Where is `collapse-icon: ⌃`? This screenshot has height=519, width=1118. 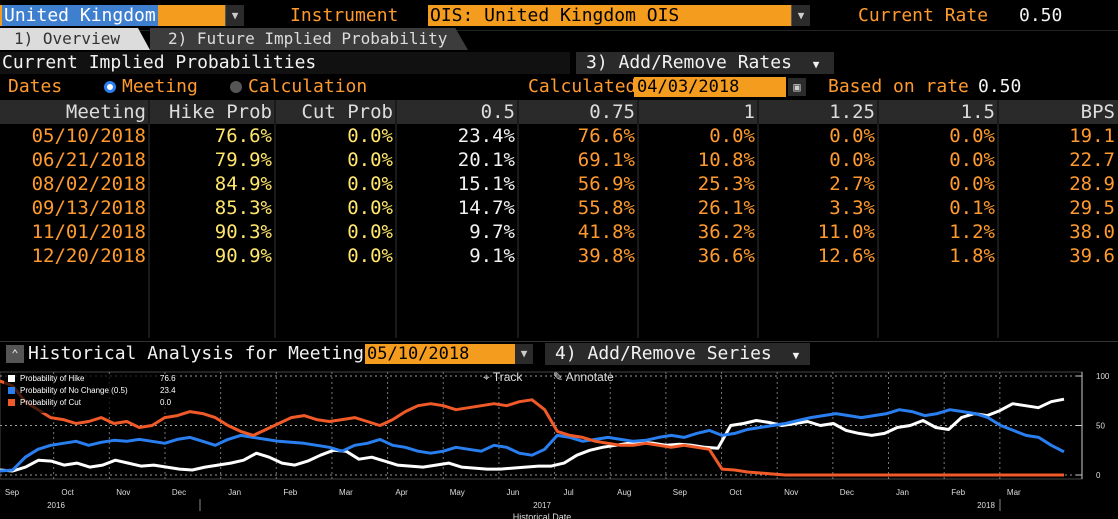 collapse-icon: ⌃ is located at coordinates (15, 354).